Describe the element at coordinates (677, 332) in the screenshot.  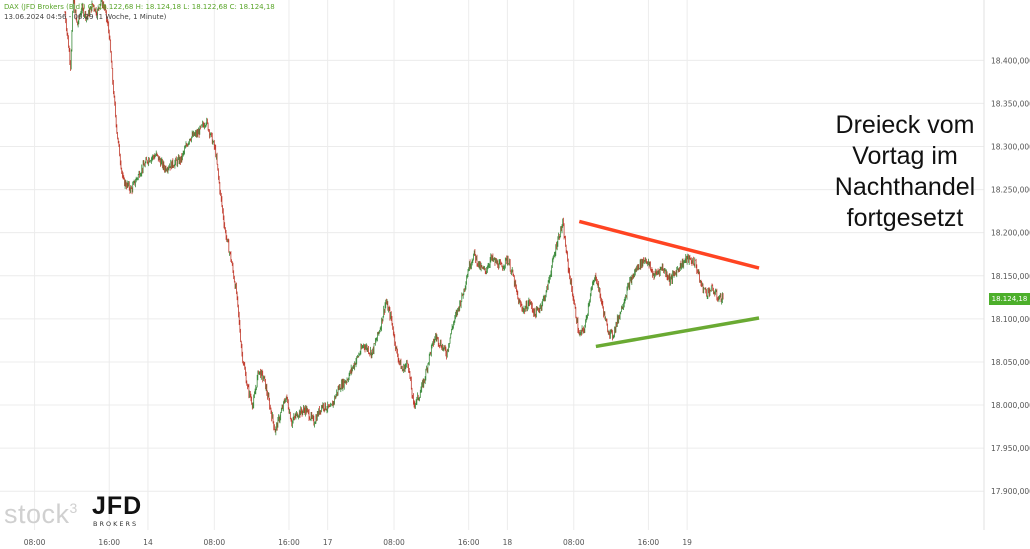
I see `support-trendline` at that location.